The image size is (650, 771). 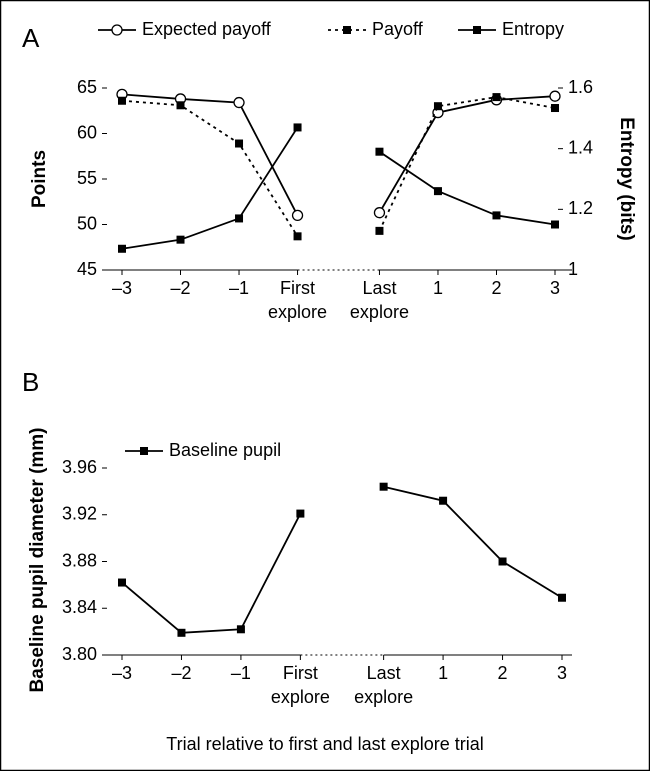 What do you see at coordinates (87, 269) in the screenshot?
I see `y-tick-label: 45` at bounding box center [87, 269].